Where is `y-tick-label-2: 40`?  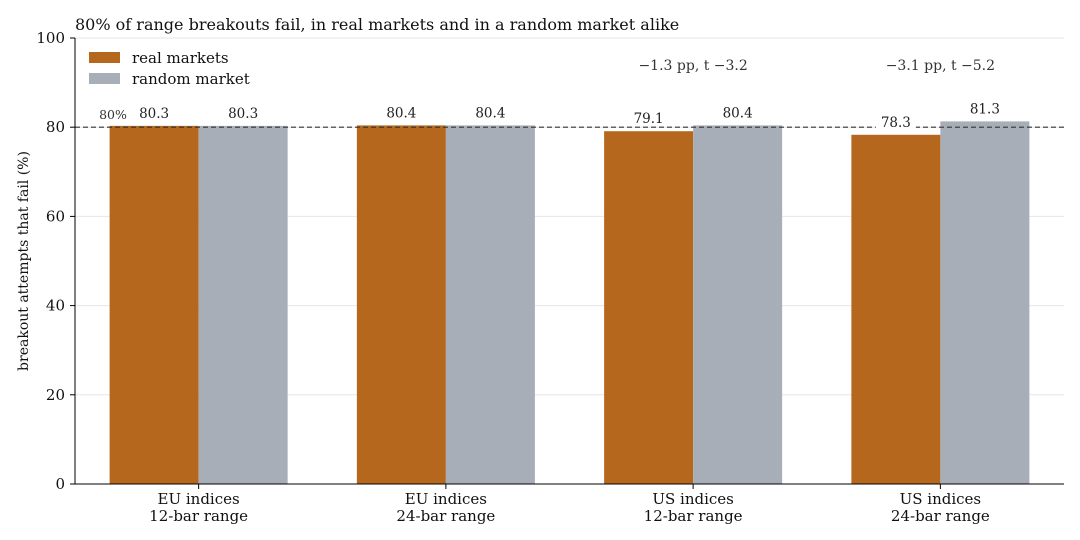
y-tick-label-2: 40 is located at coordinates (55, 306).